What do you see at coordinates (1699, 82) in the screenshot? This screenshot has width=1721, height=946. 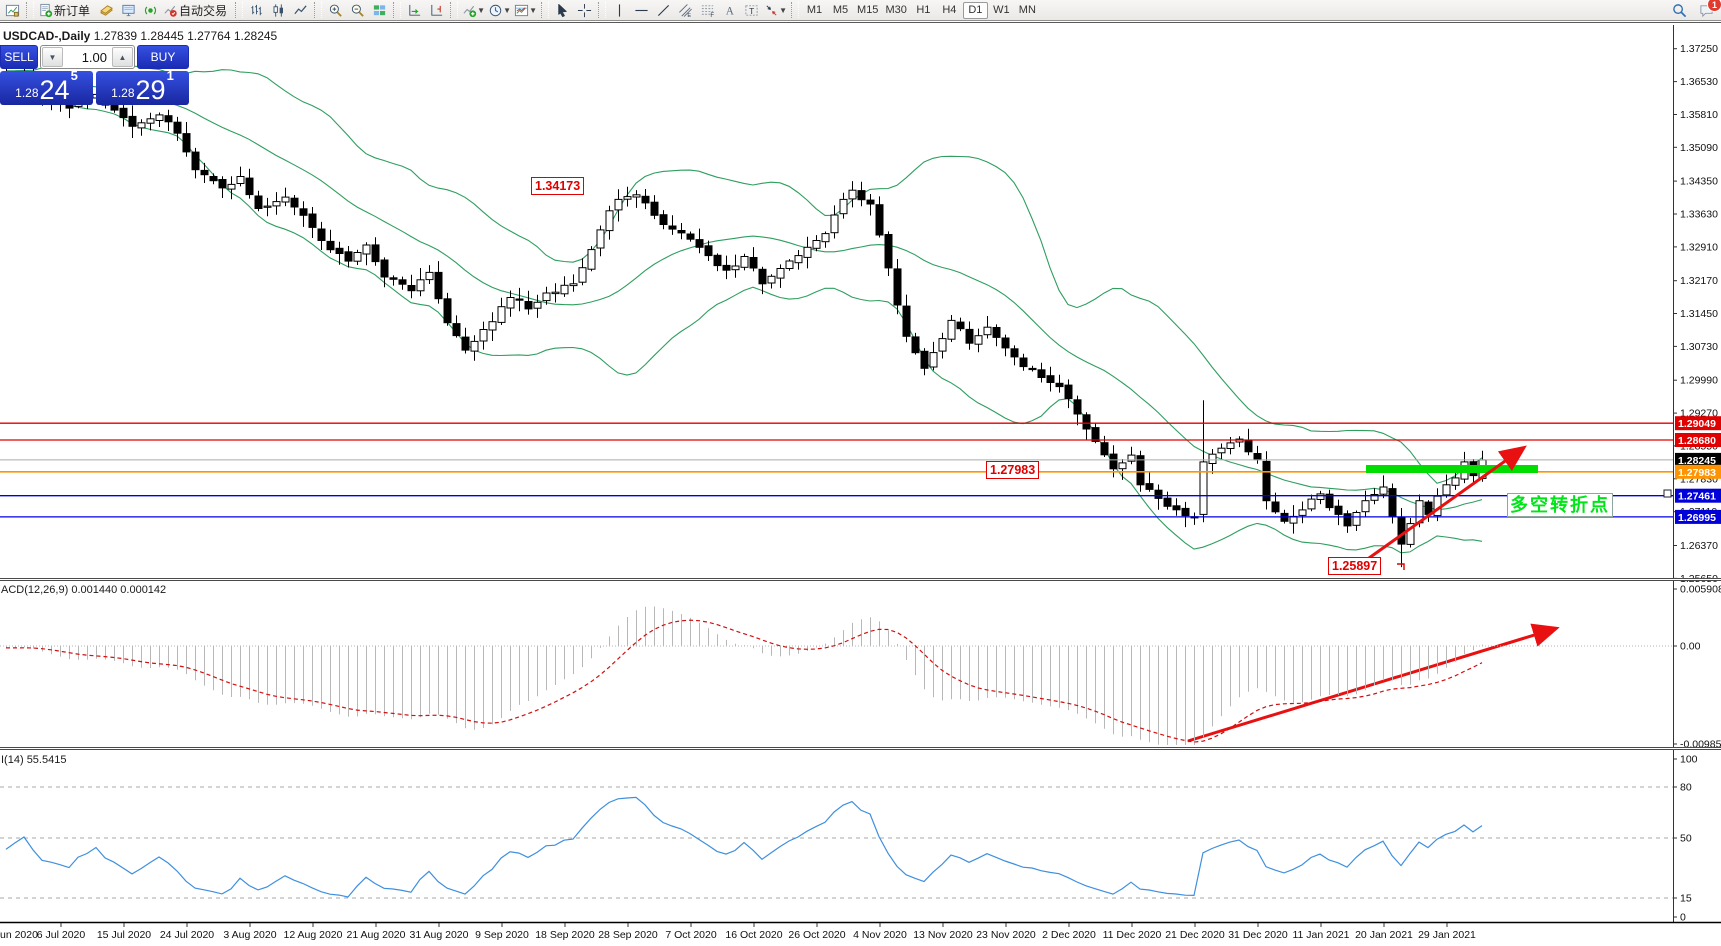 I see `price-axis-label: 1.36530` at bounding box center [1699, 82].